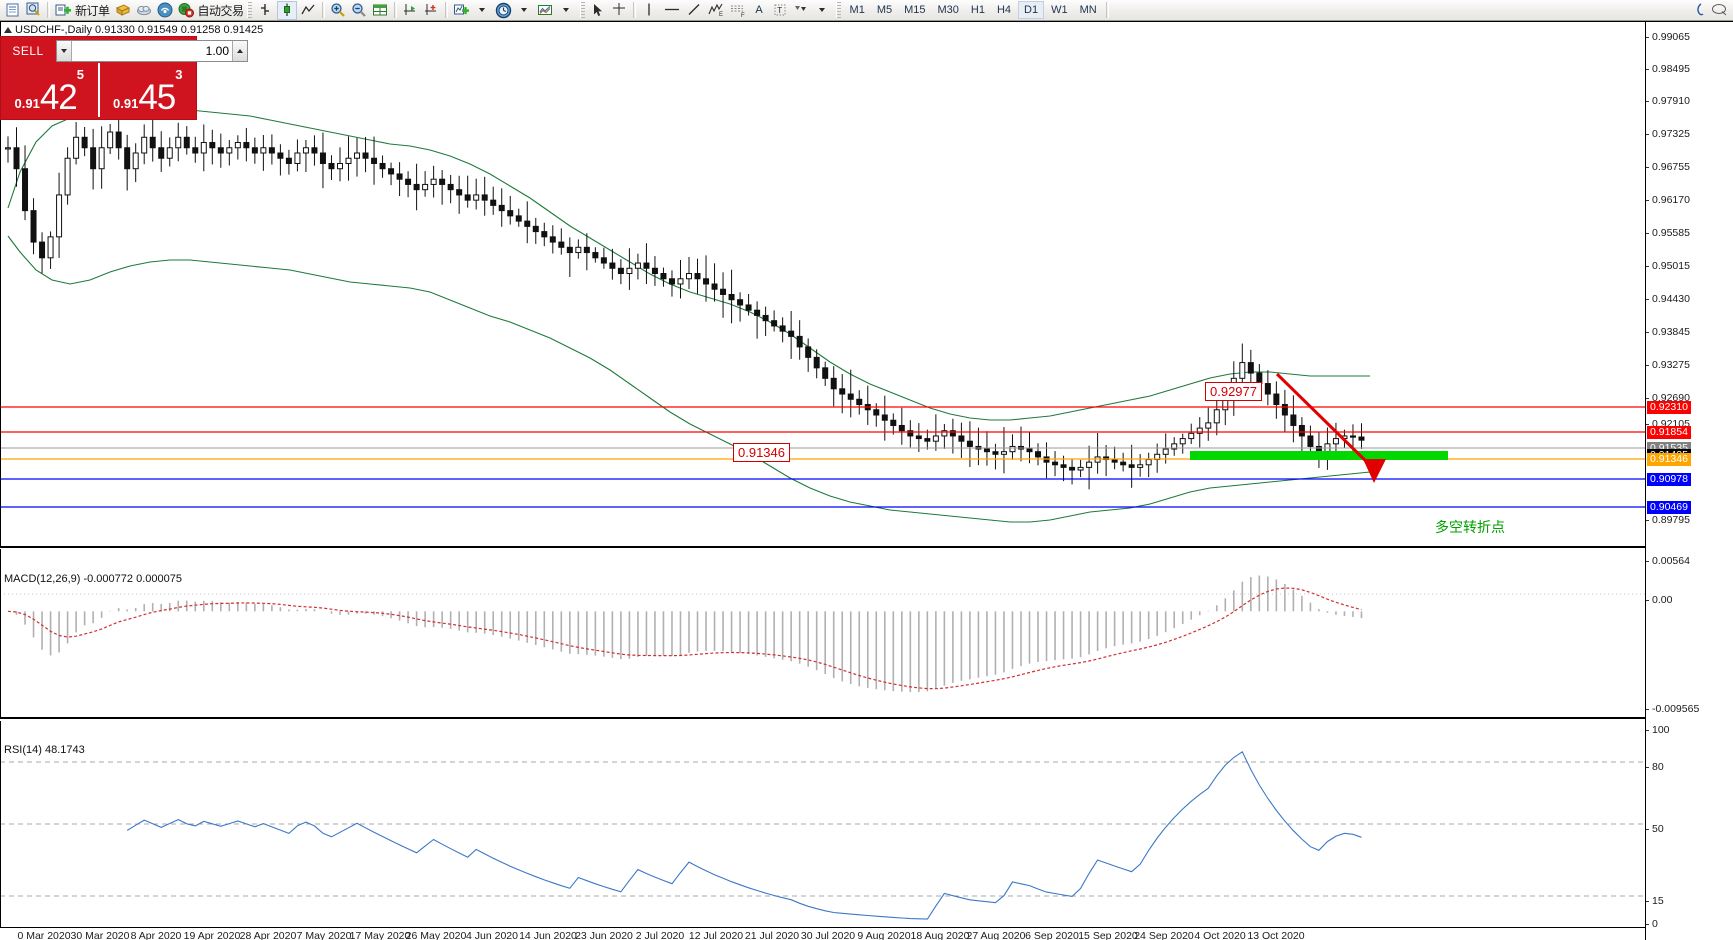 The height and width of the screenshot is (940, 1733). I want to click on axis-tick: 0.93275, so click(1668, 365).